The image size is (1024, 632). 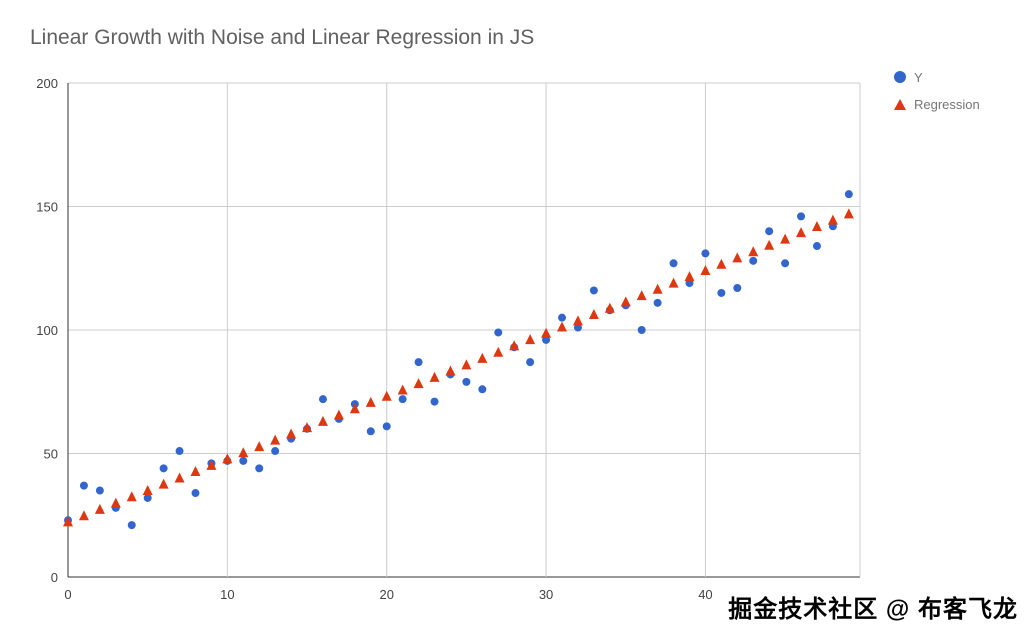 I want to click on triangle-marker-icon, so click(x=900, y=104).